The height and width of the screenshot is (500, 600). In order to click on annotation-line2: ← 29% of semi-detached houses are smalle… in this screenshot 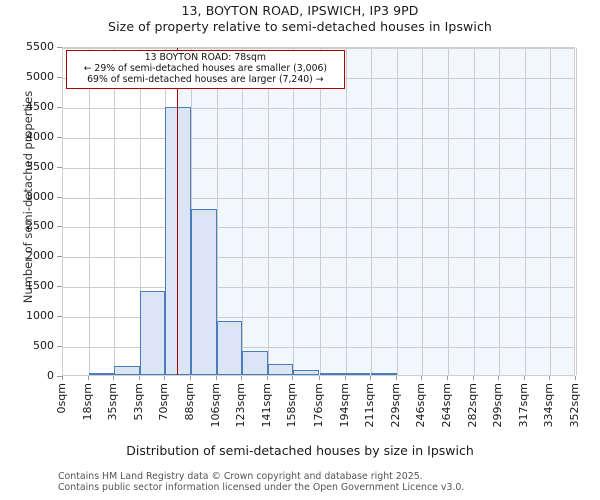, I will do `click(205, 69)`.